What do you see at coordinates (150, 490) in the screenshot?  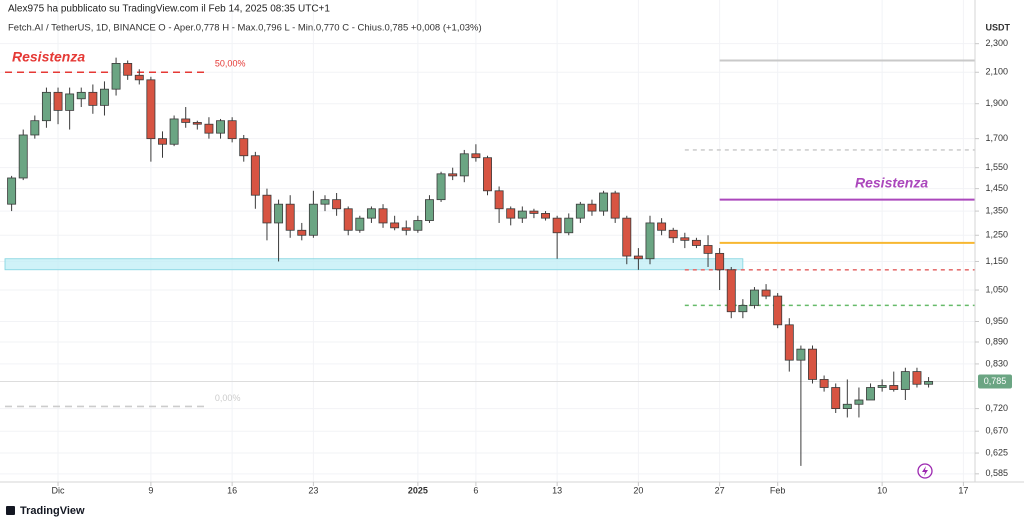 I see `x-tick-label: 9` at bounding box center [150, 490].